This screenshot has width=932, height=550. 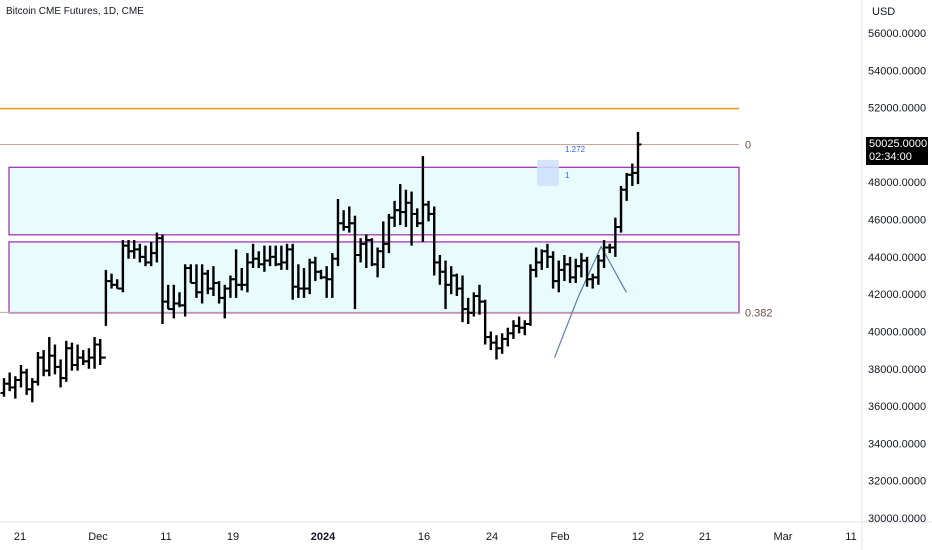 I want to click on extension-level-label: 1, so click(x=567, y=175).